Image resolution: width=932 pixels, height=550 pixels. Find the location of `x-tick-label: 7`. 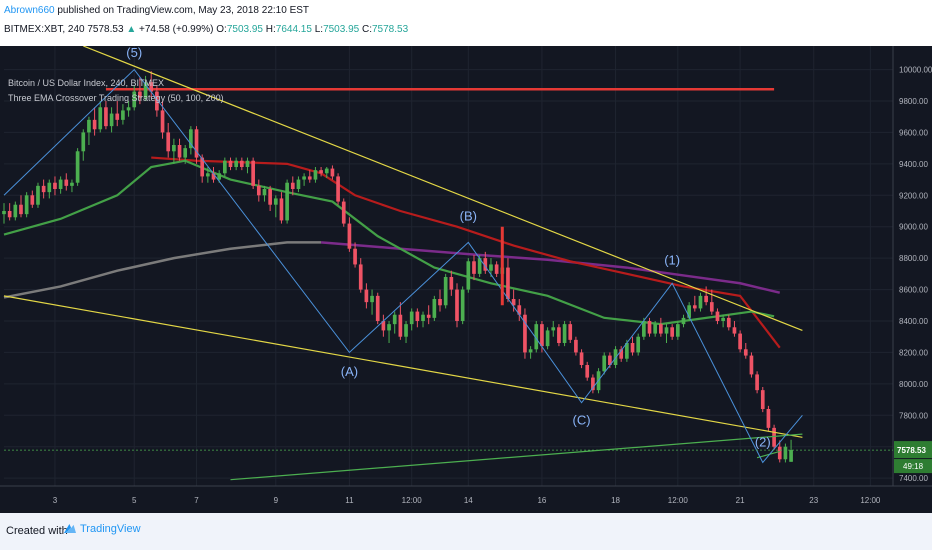

x-tick-label: 7 is located at coordinates (196, 500).